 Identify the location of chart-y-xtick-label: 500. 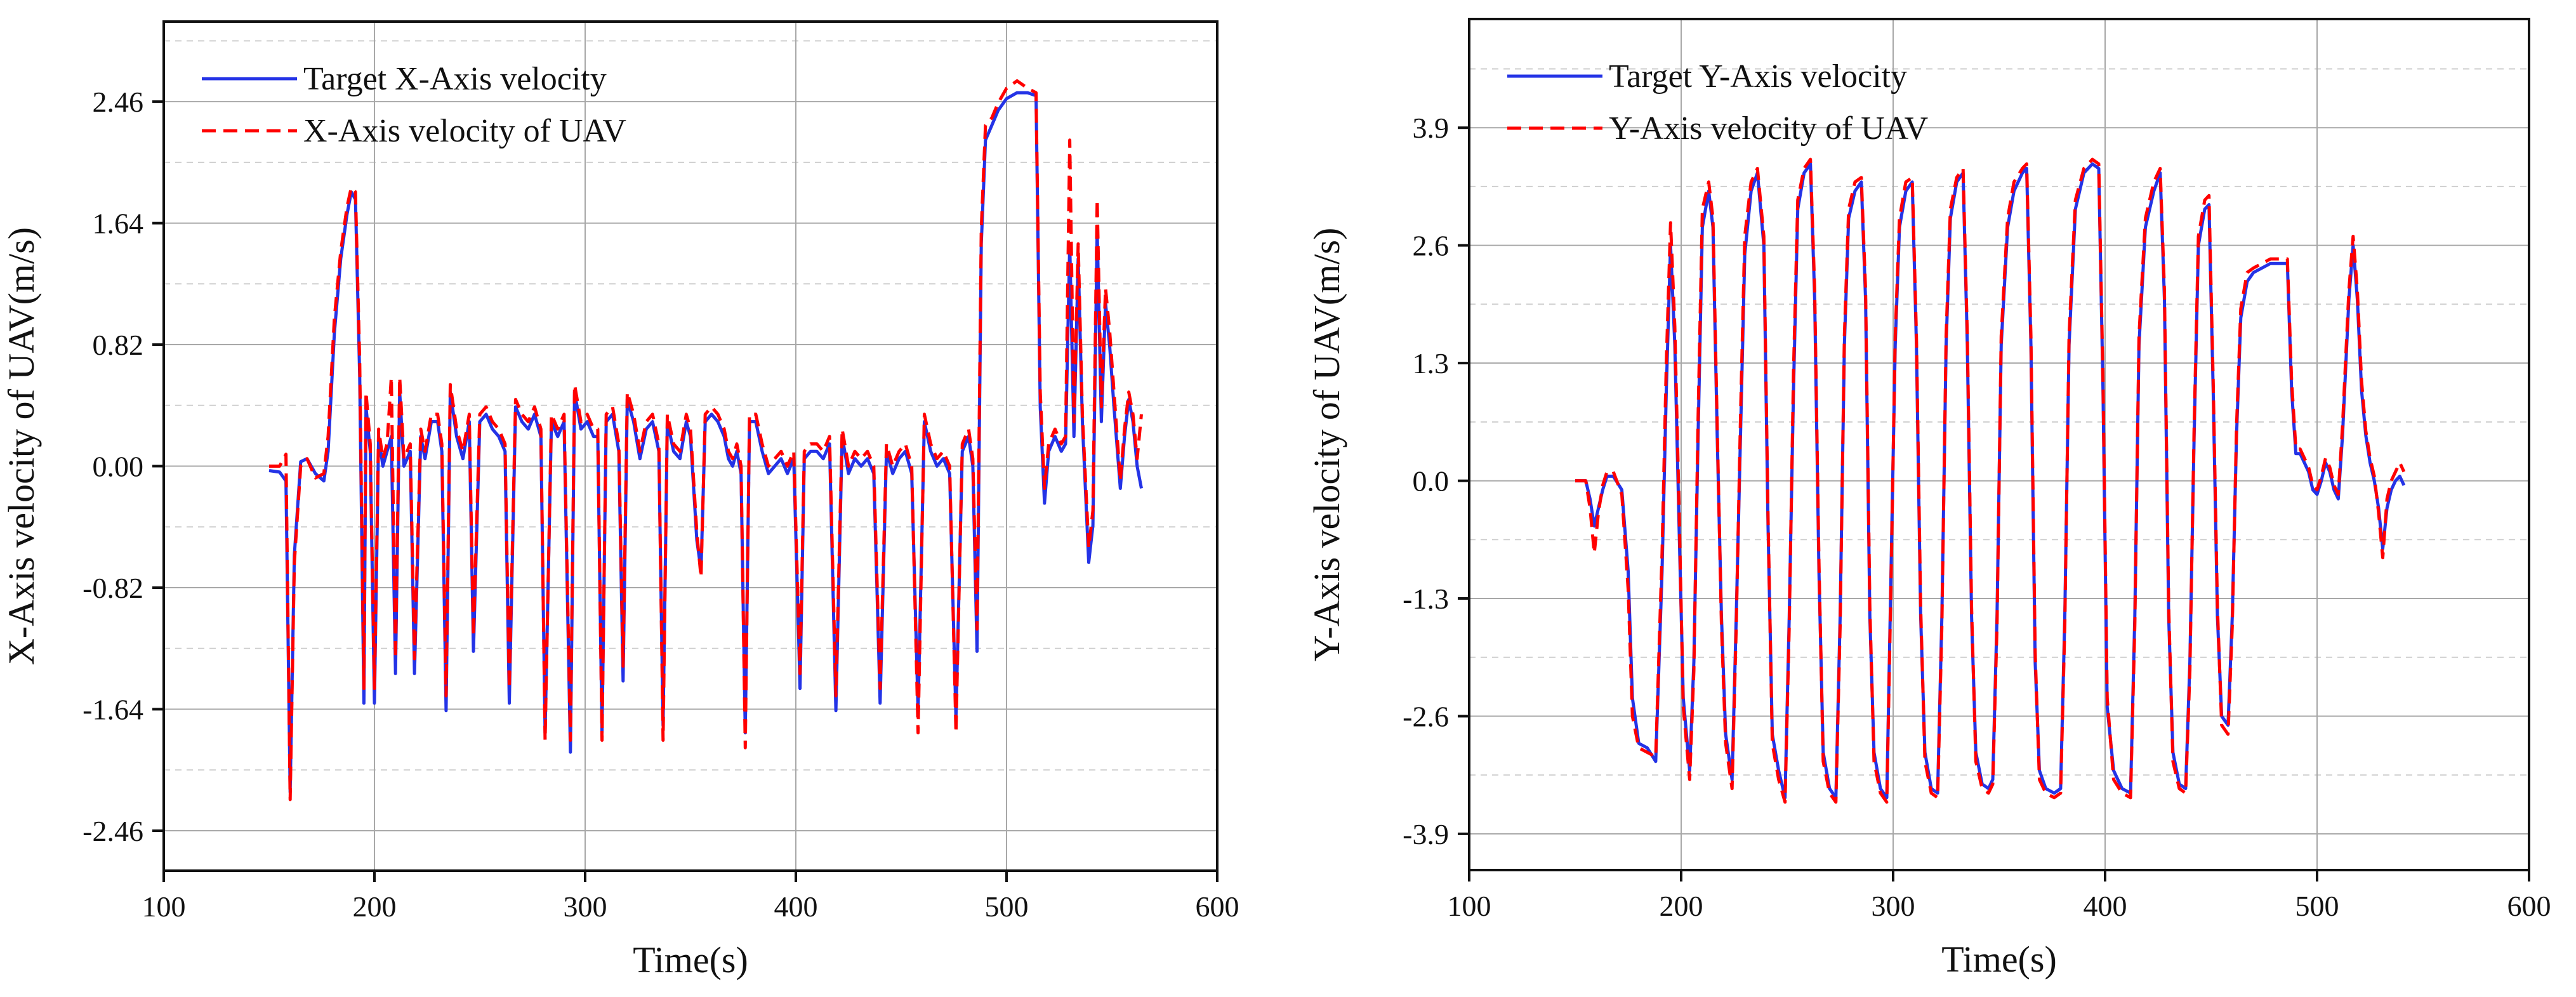
(2317, 906).